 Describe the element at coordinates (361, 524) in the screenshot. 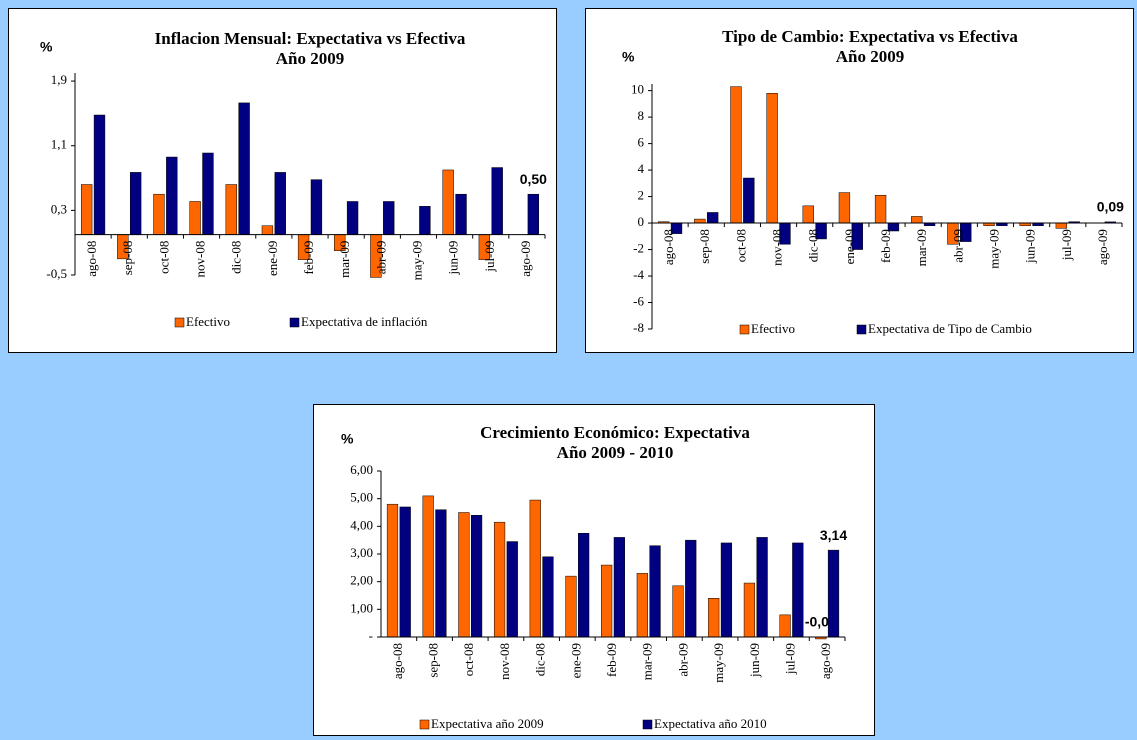

I see `y-tick-label: 4,00` at that location.